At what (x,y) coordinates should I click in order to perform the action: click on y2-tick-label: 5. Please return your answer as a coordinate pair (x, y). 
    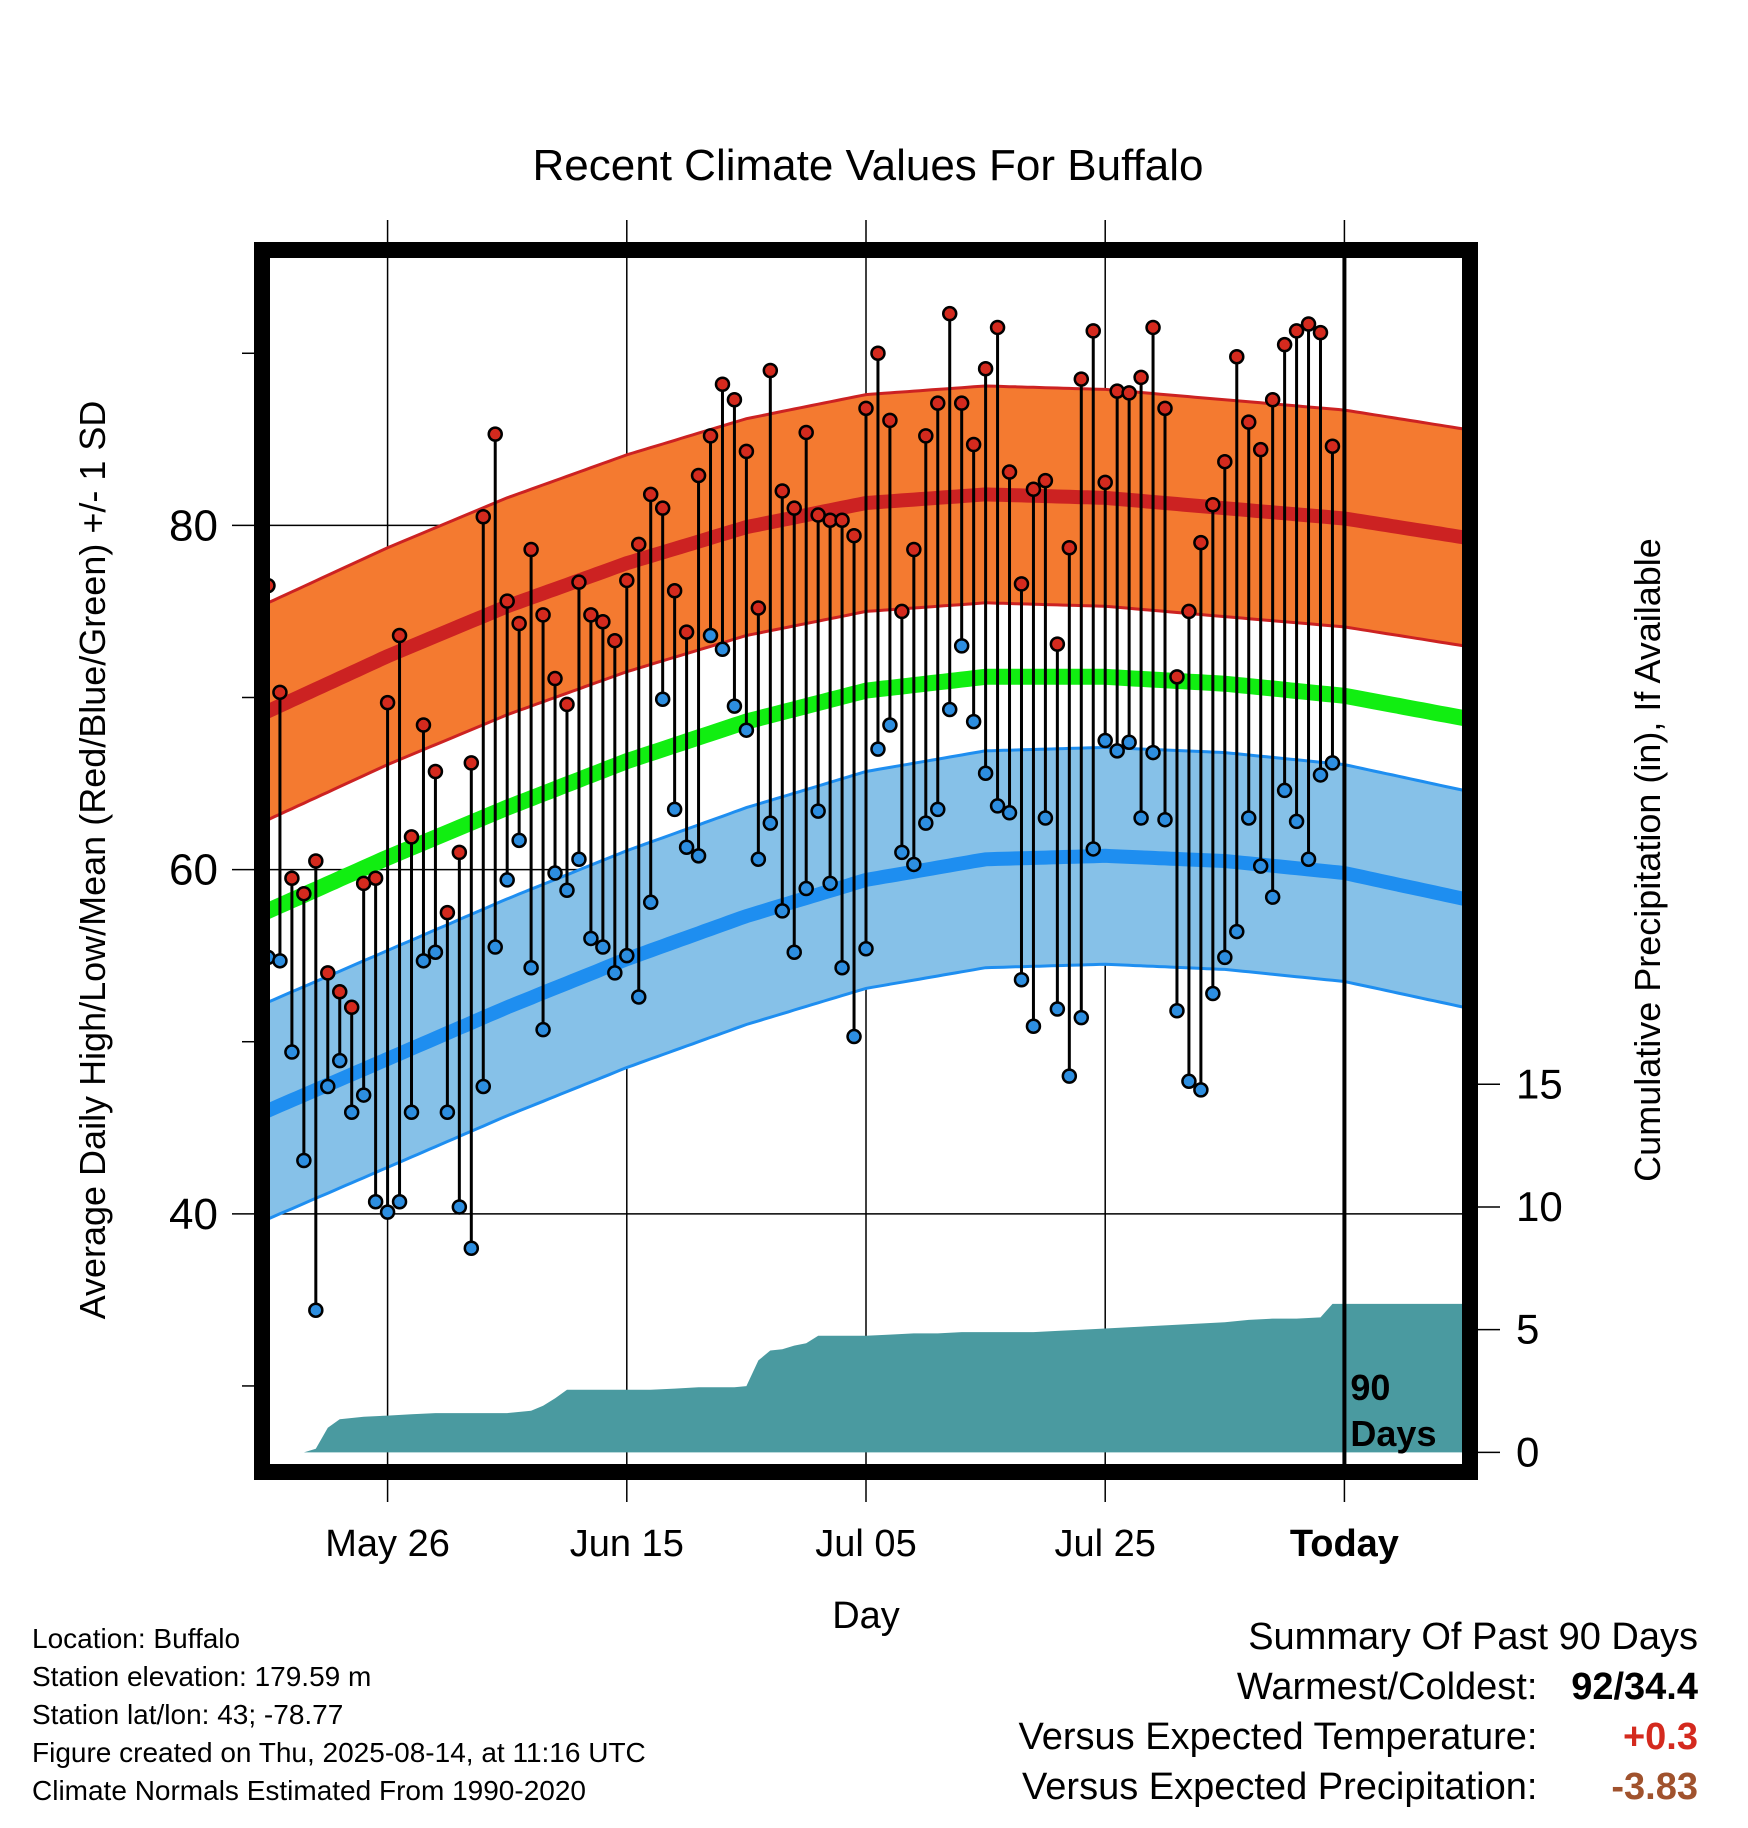
    Looking at the image, I should click on (1527, 1329).